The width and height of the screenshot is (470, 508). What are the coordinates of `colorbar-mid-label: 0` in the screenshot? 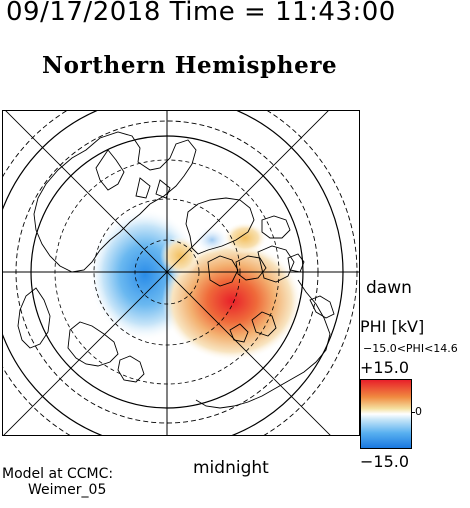 It's located at (418, 411).